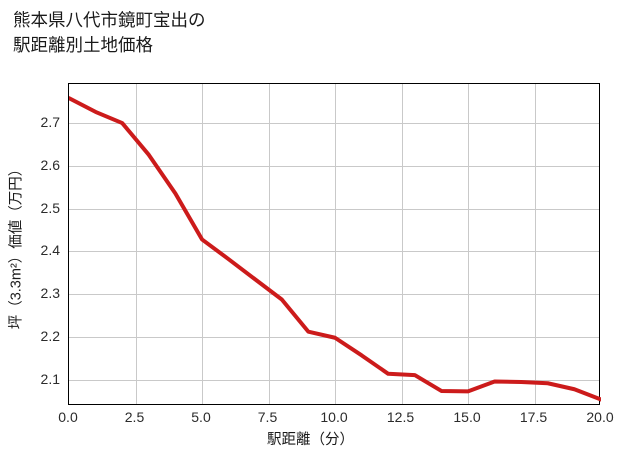 The height and width of the screenshot is (465, 621). Describe the element at coordinates (600, 417) in the screenshot. I see `x-tick-label: 20.0` at that location.